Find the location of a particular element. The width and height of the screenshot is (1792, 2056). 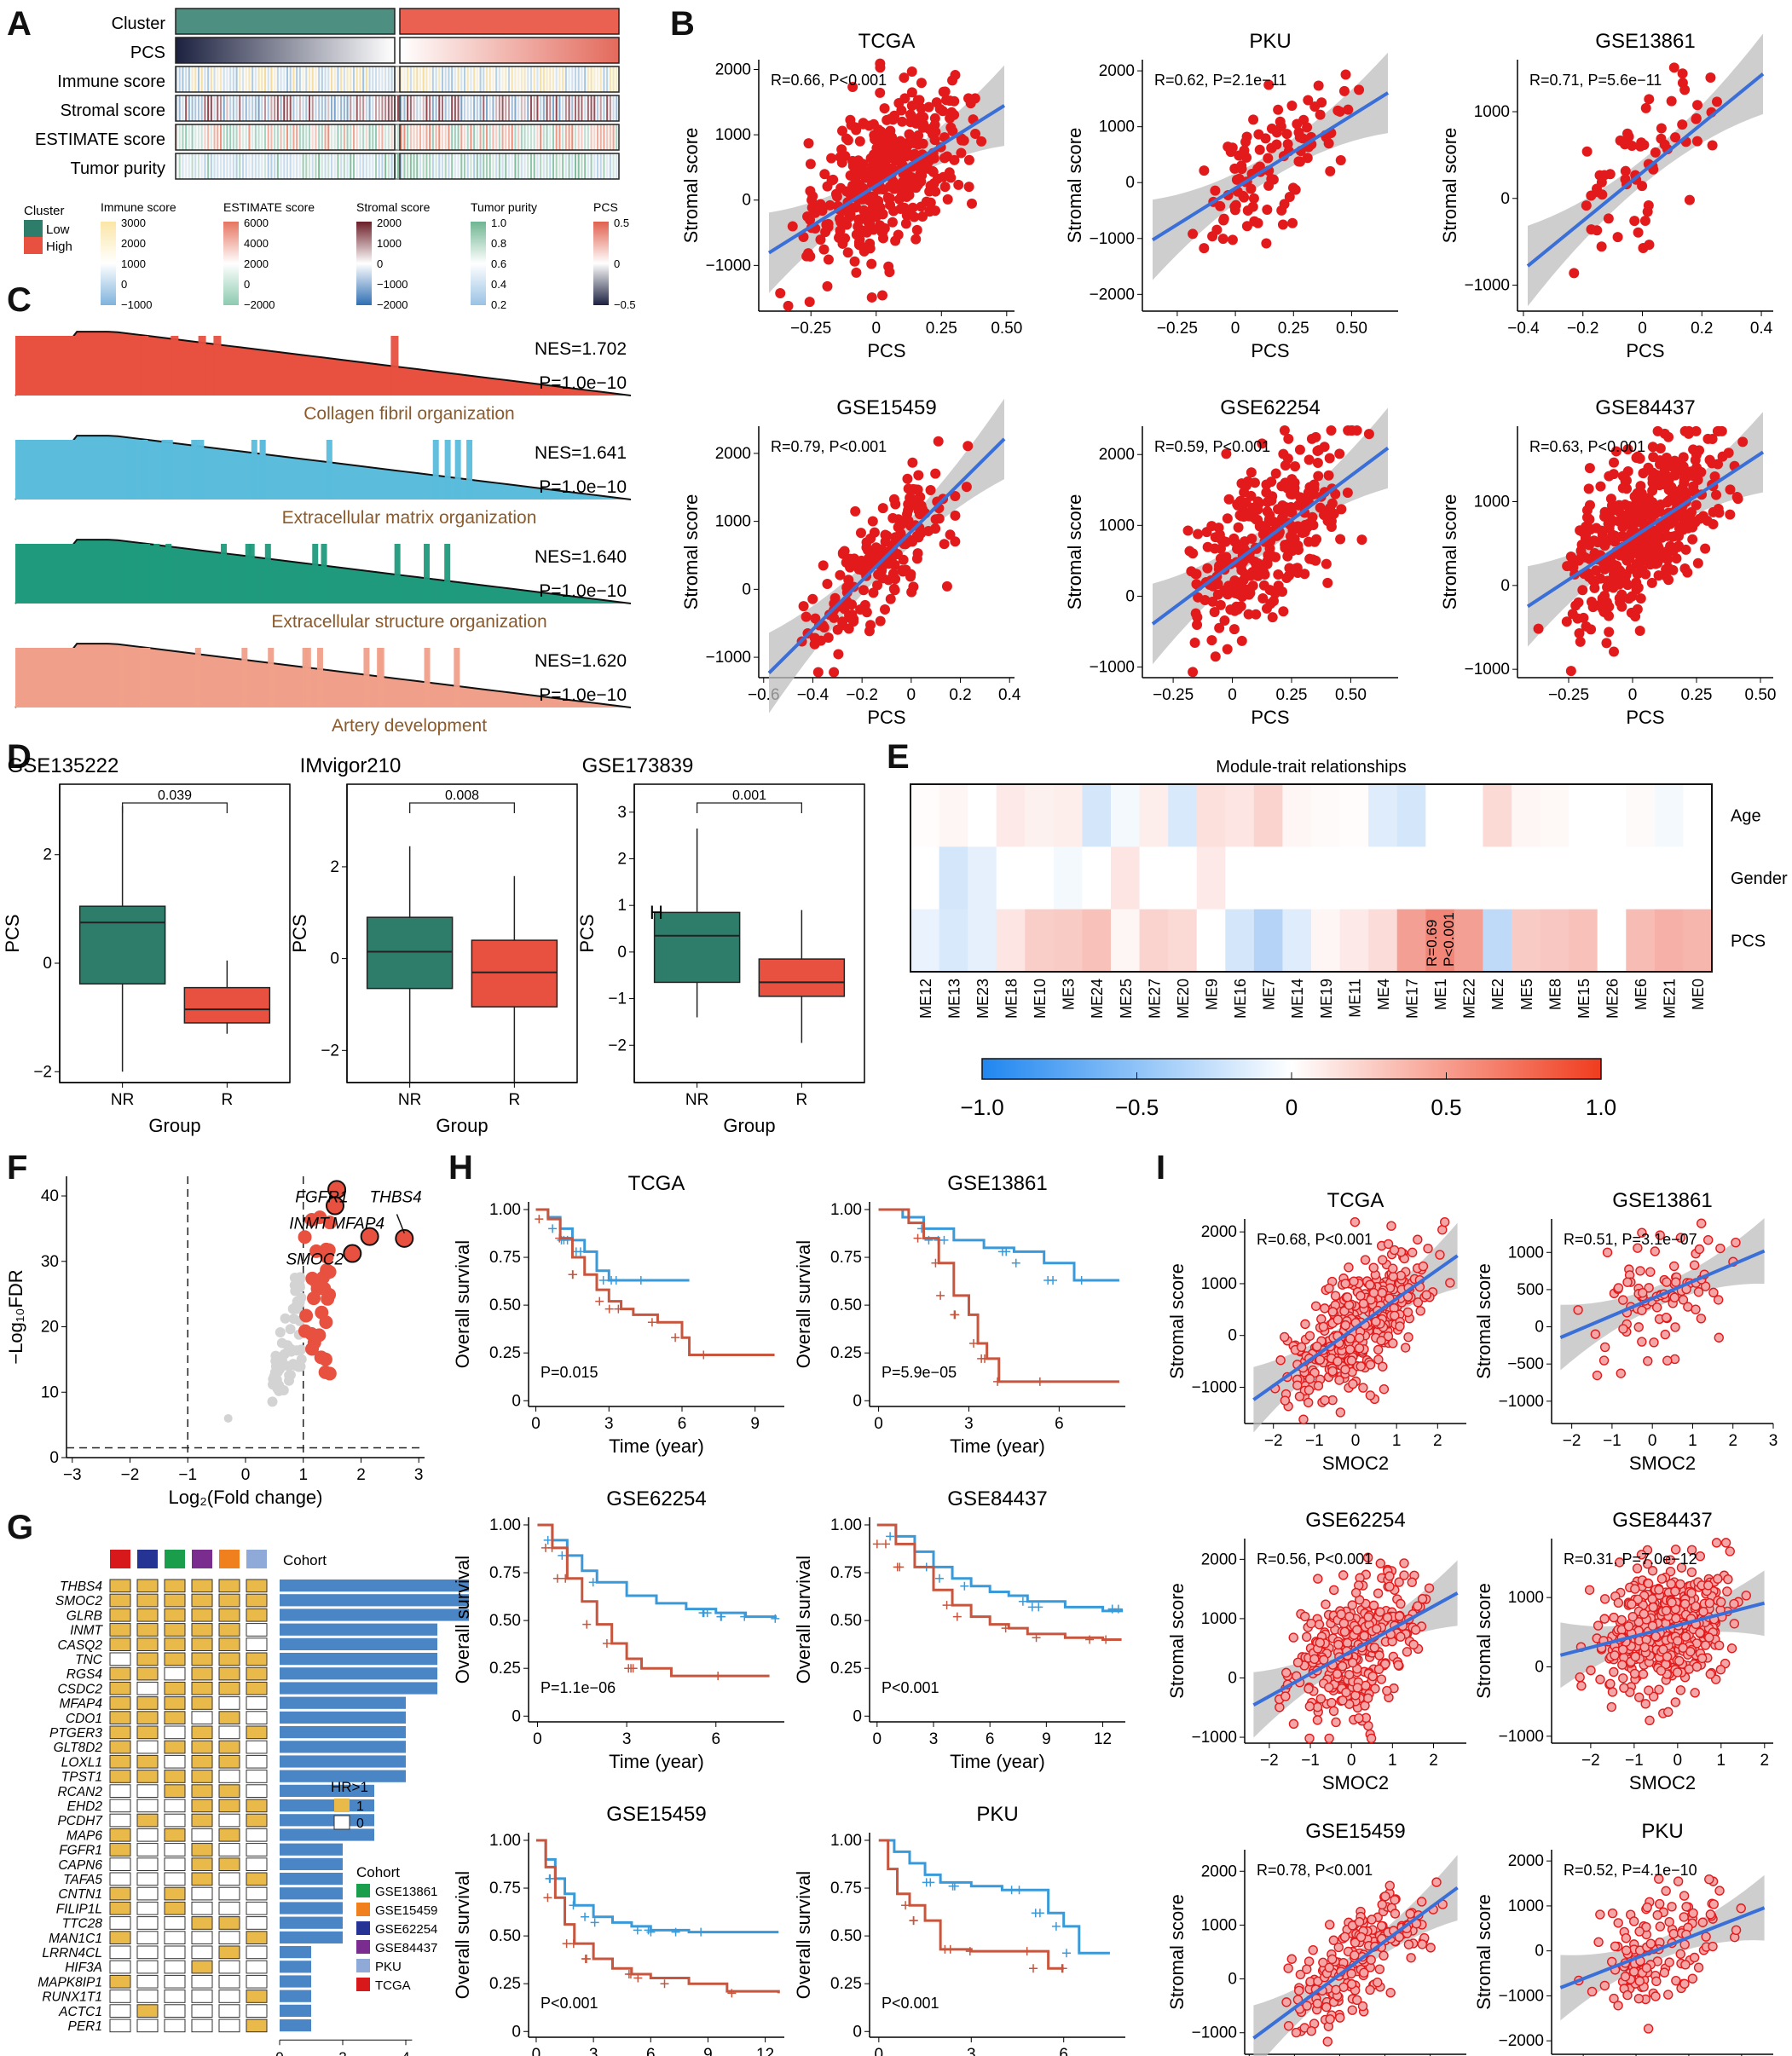

x-tick-label: −0.4 is located at coordinates (813, 695).